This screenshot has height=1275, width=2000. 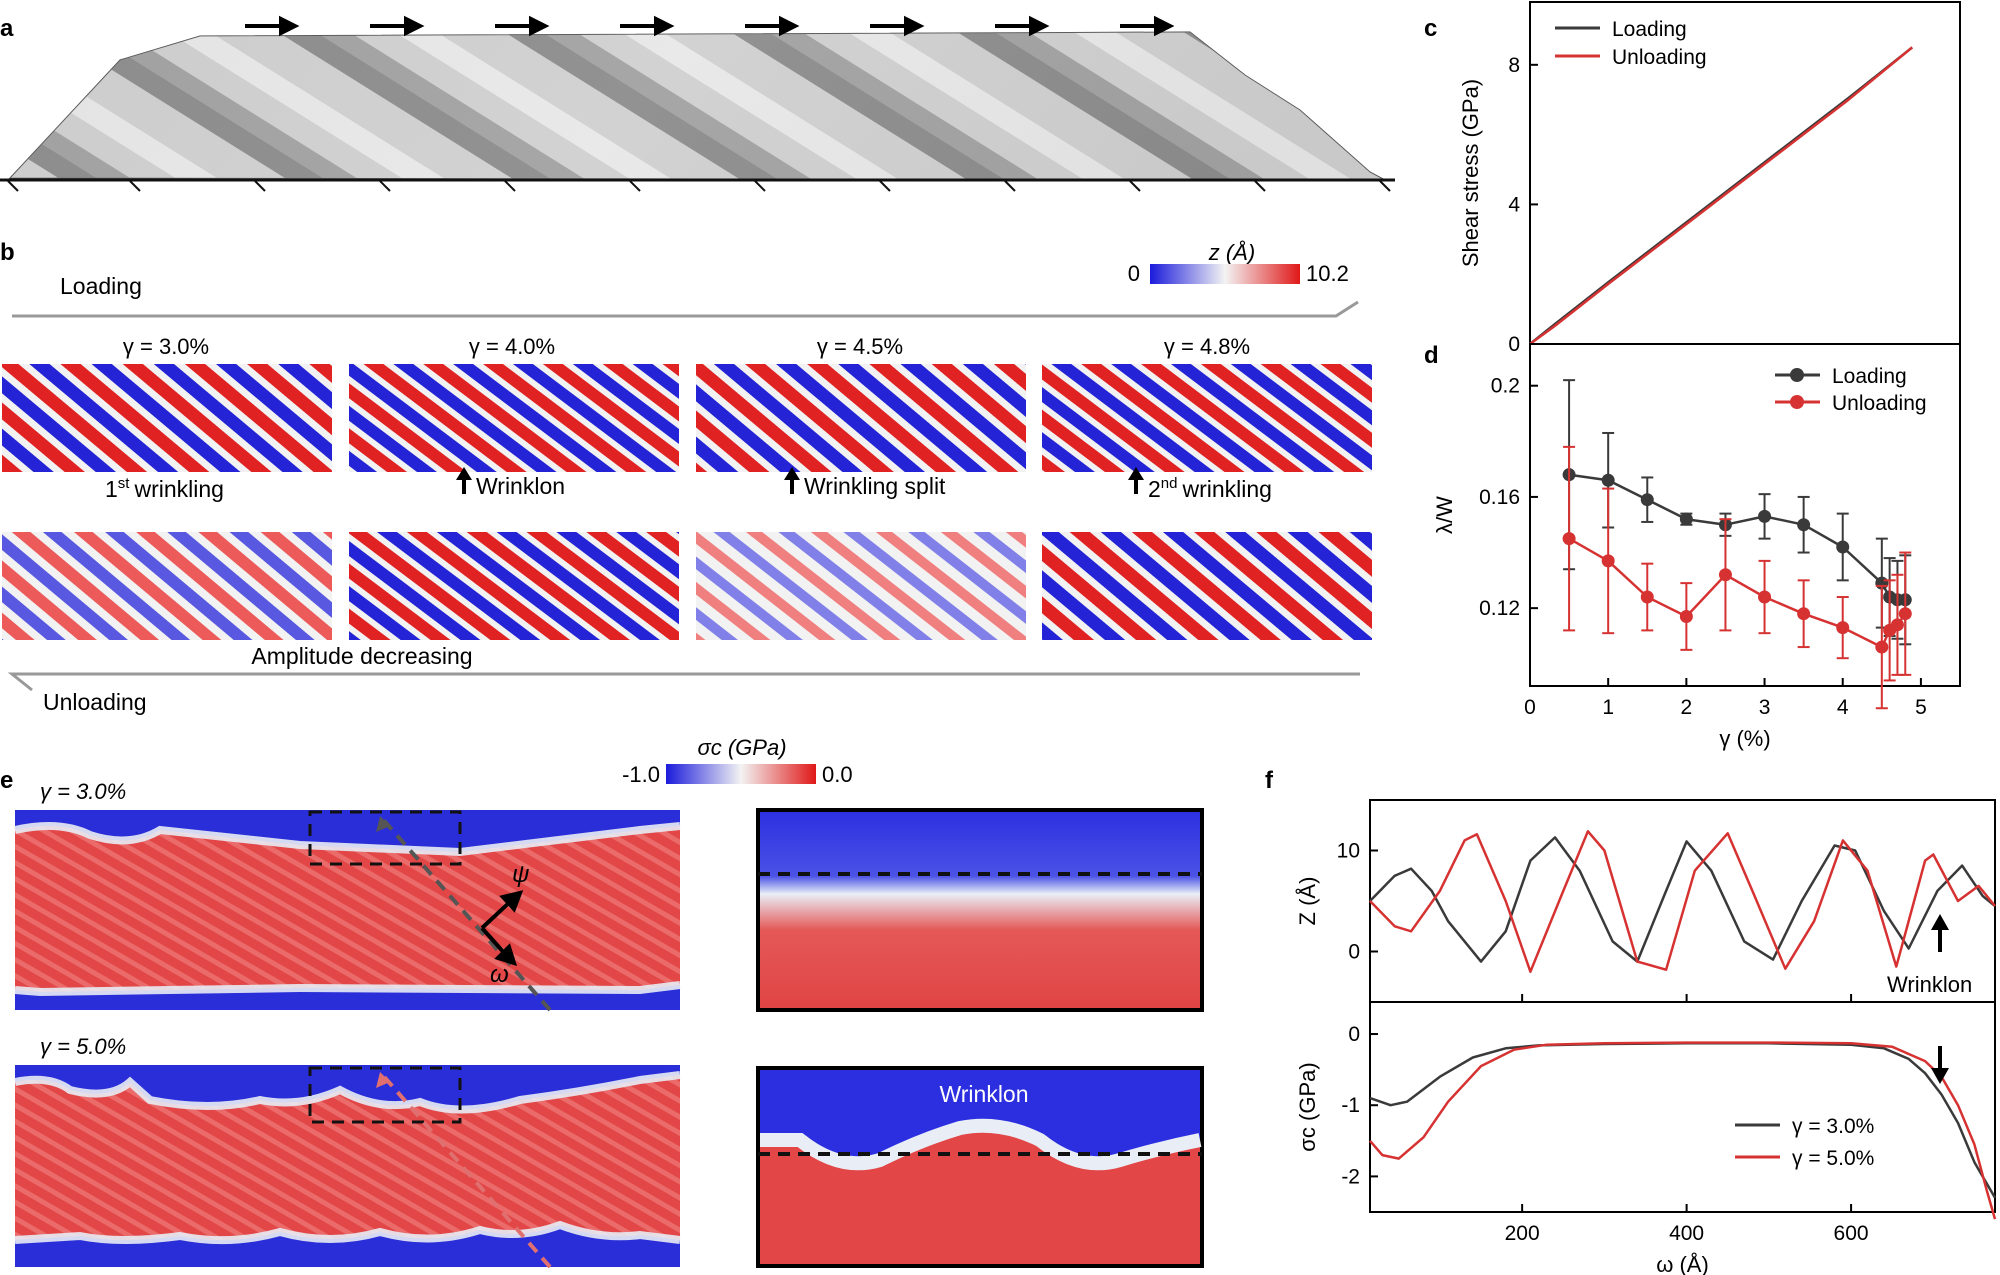 I want to click on amplitude-label: Amplitude decreasing, so click(x=361, y=656).